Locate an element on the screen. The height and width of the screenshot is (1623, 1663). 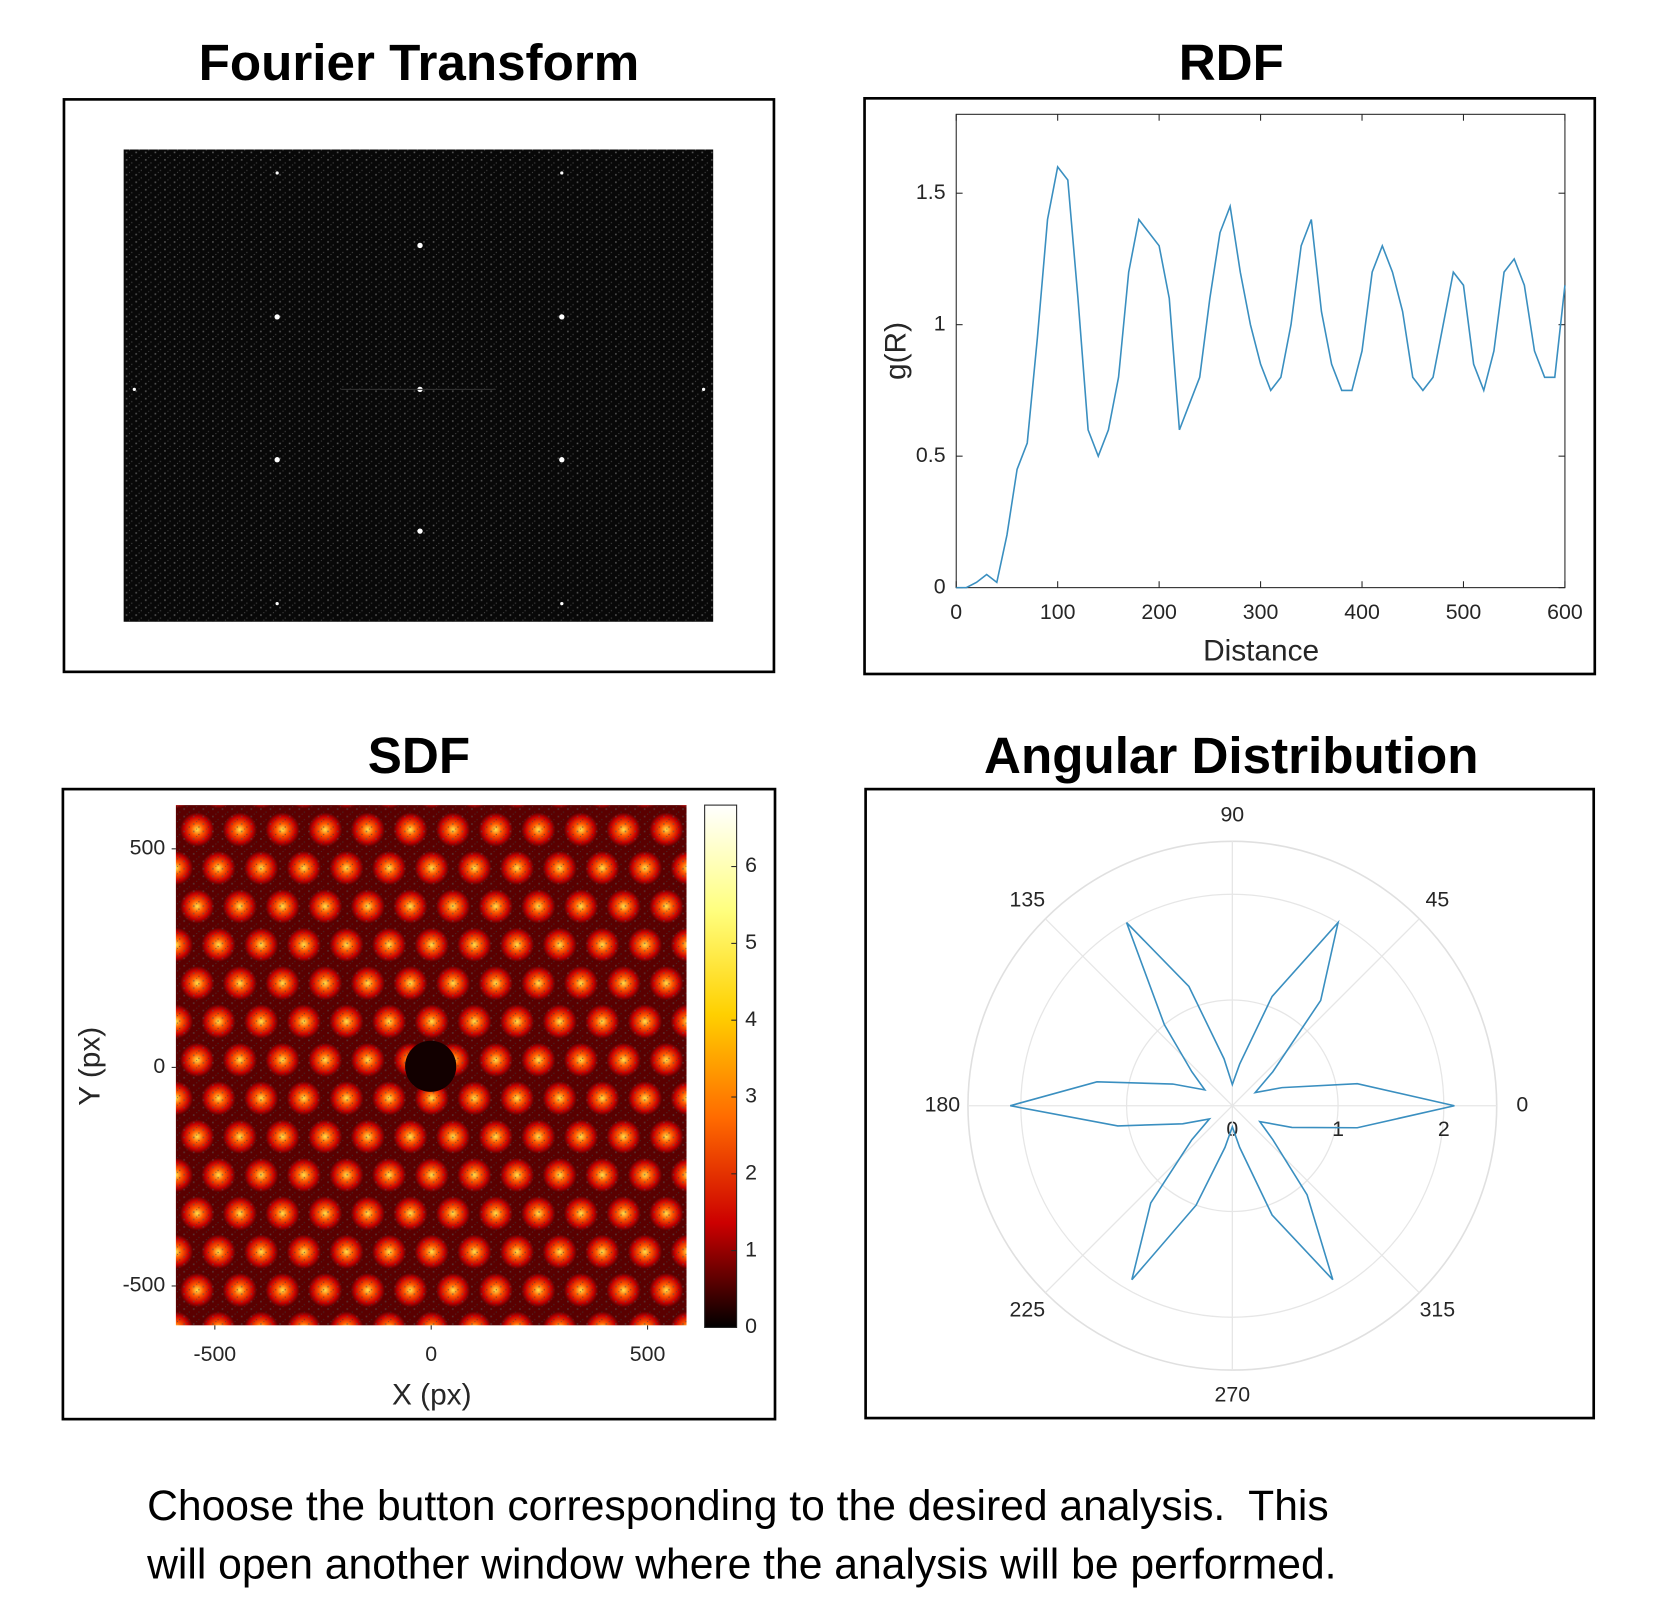
y-axis-label: g(R) is located at coordinates (895, 351).